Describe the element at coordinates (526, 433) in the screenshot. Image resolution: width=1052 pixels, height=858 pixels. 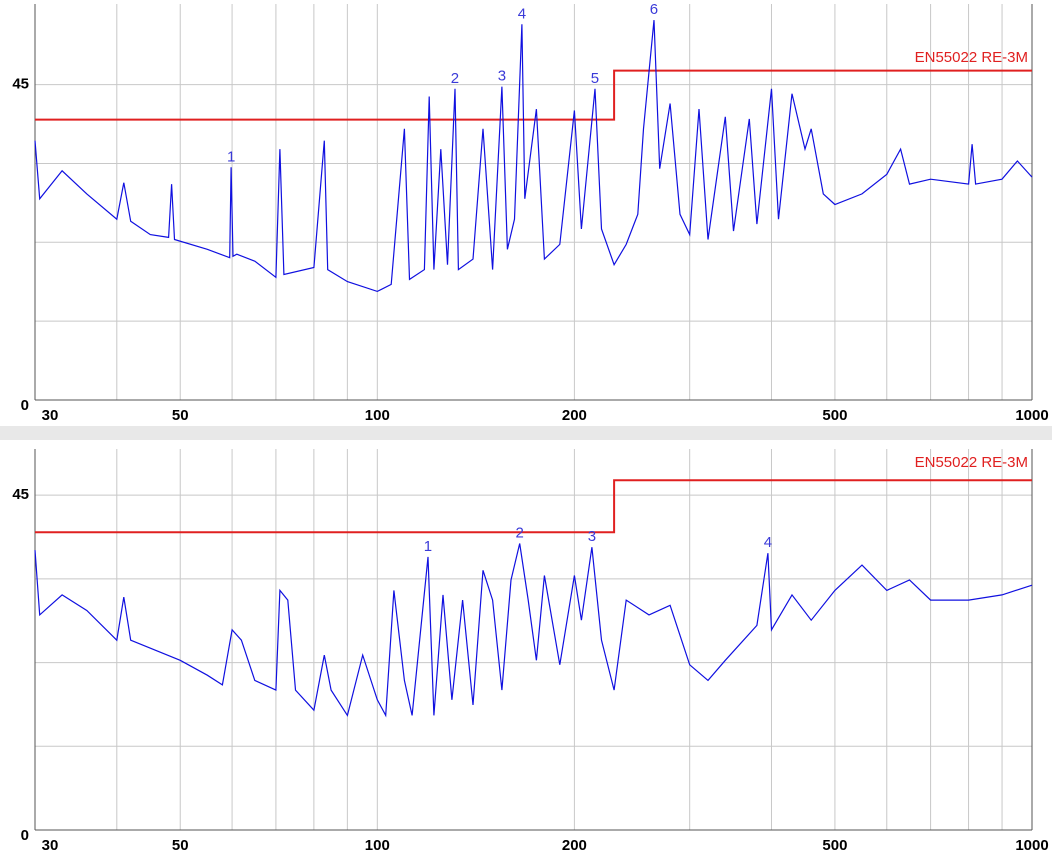
I see `separator` at that location.